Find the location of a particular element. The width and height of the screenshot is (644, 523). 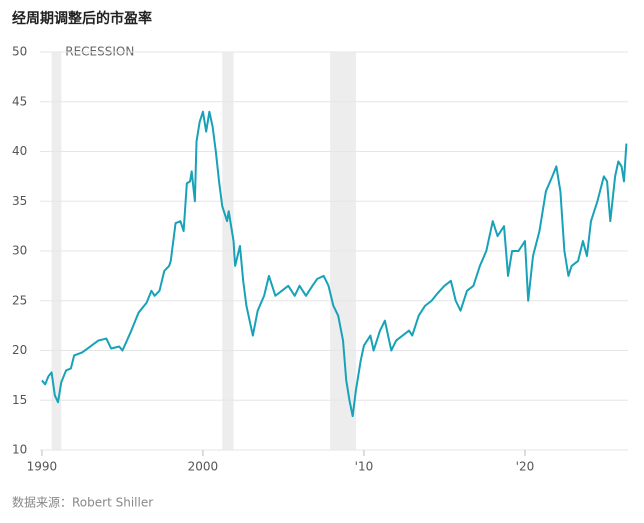

y-tick-label: 10 is located at coordinates (19, 450).